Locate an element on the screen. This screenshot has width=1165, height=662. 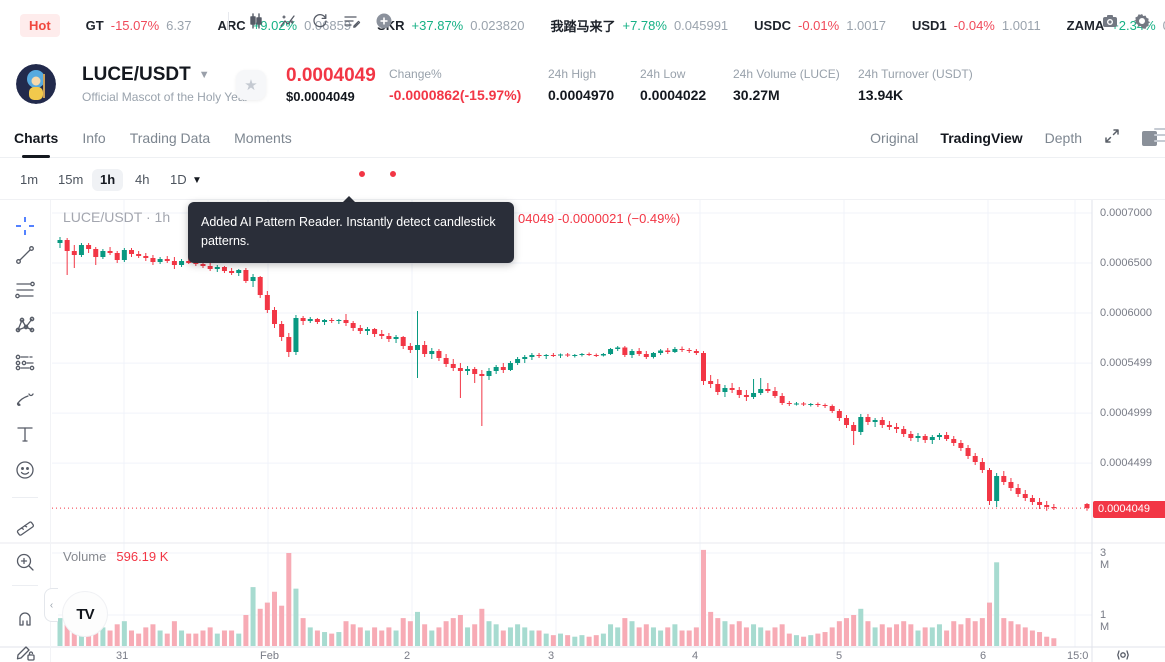
ticker-item: 我踏马来了 +7.78% 0.045991 is located at coordinates (639, 25).